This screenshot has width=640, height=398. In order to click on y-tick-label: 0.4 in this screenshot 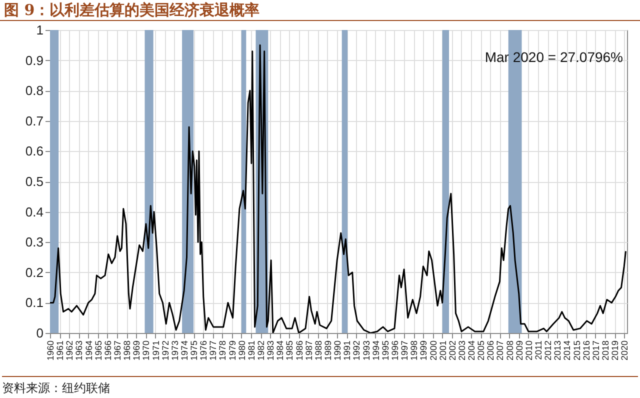, I will do `click(34, 212)`.